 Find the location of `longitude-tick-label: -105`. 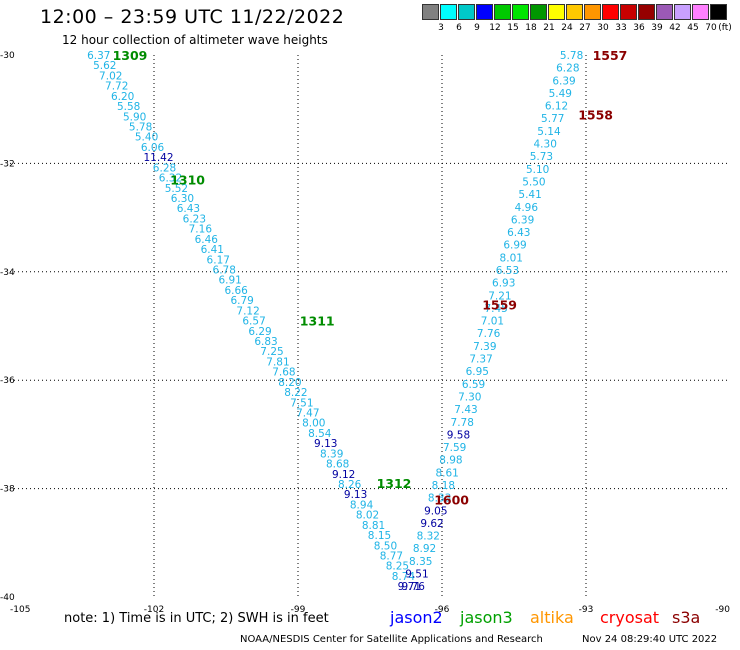

longitude-tick-label: -105 is located at coordinates (20, 610).